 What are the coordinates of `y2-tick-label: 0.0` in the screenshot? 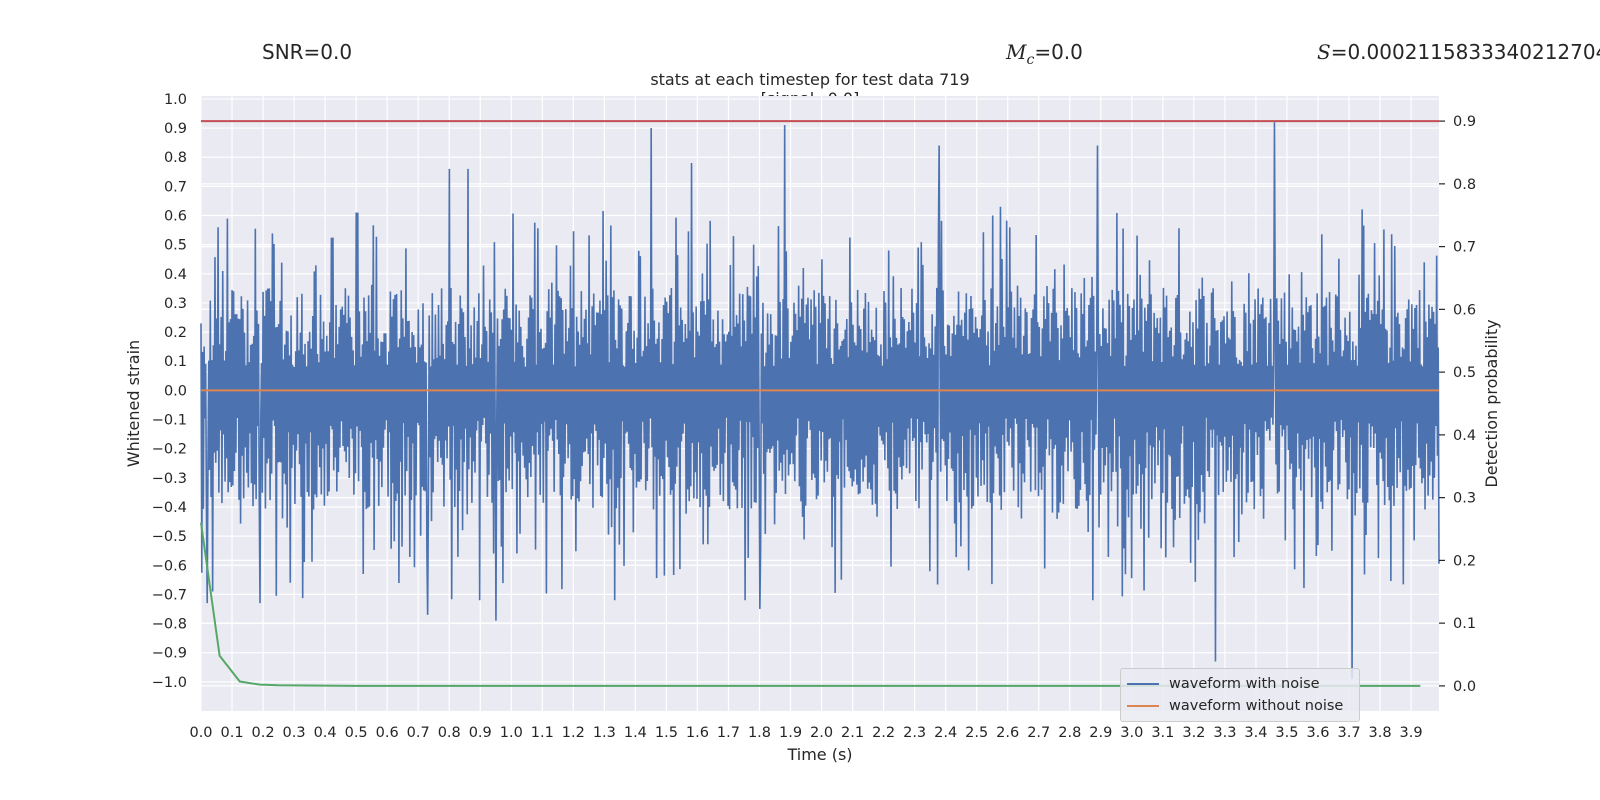 It's located at (1464, 687).